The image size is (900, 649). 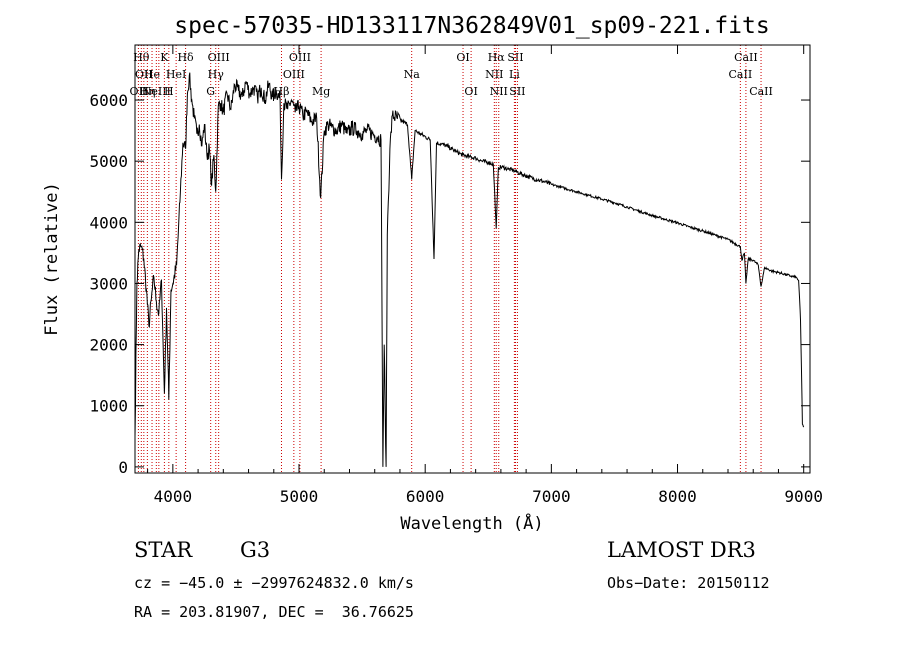 I want to click on marker-label-9: HeI, so click(x=176, y=74).